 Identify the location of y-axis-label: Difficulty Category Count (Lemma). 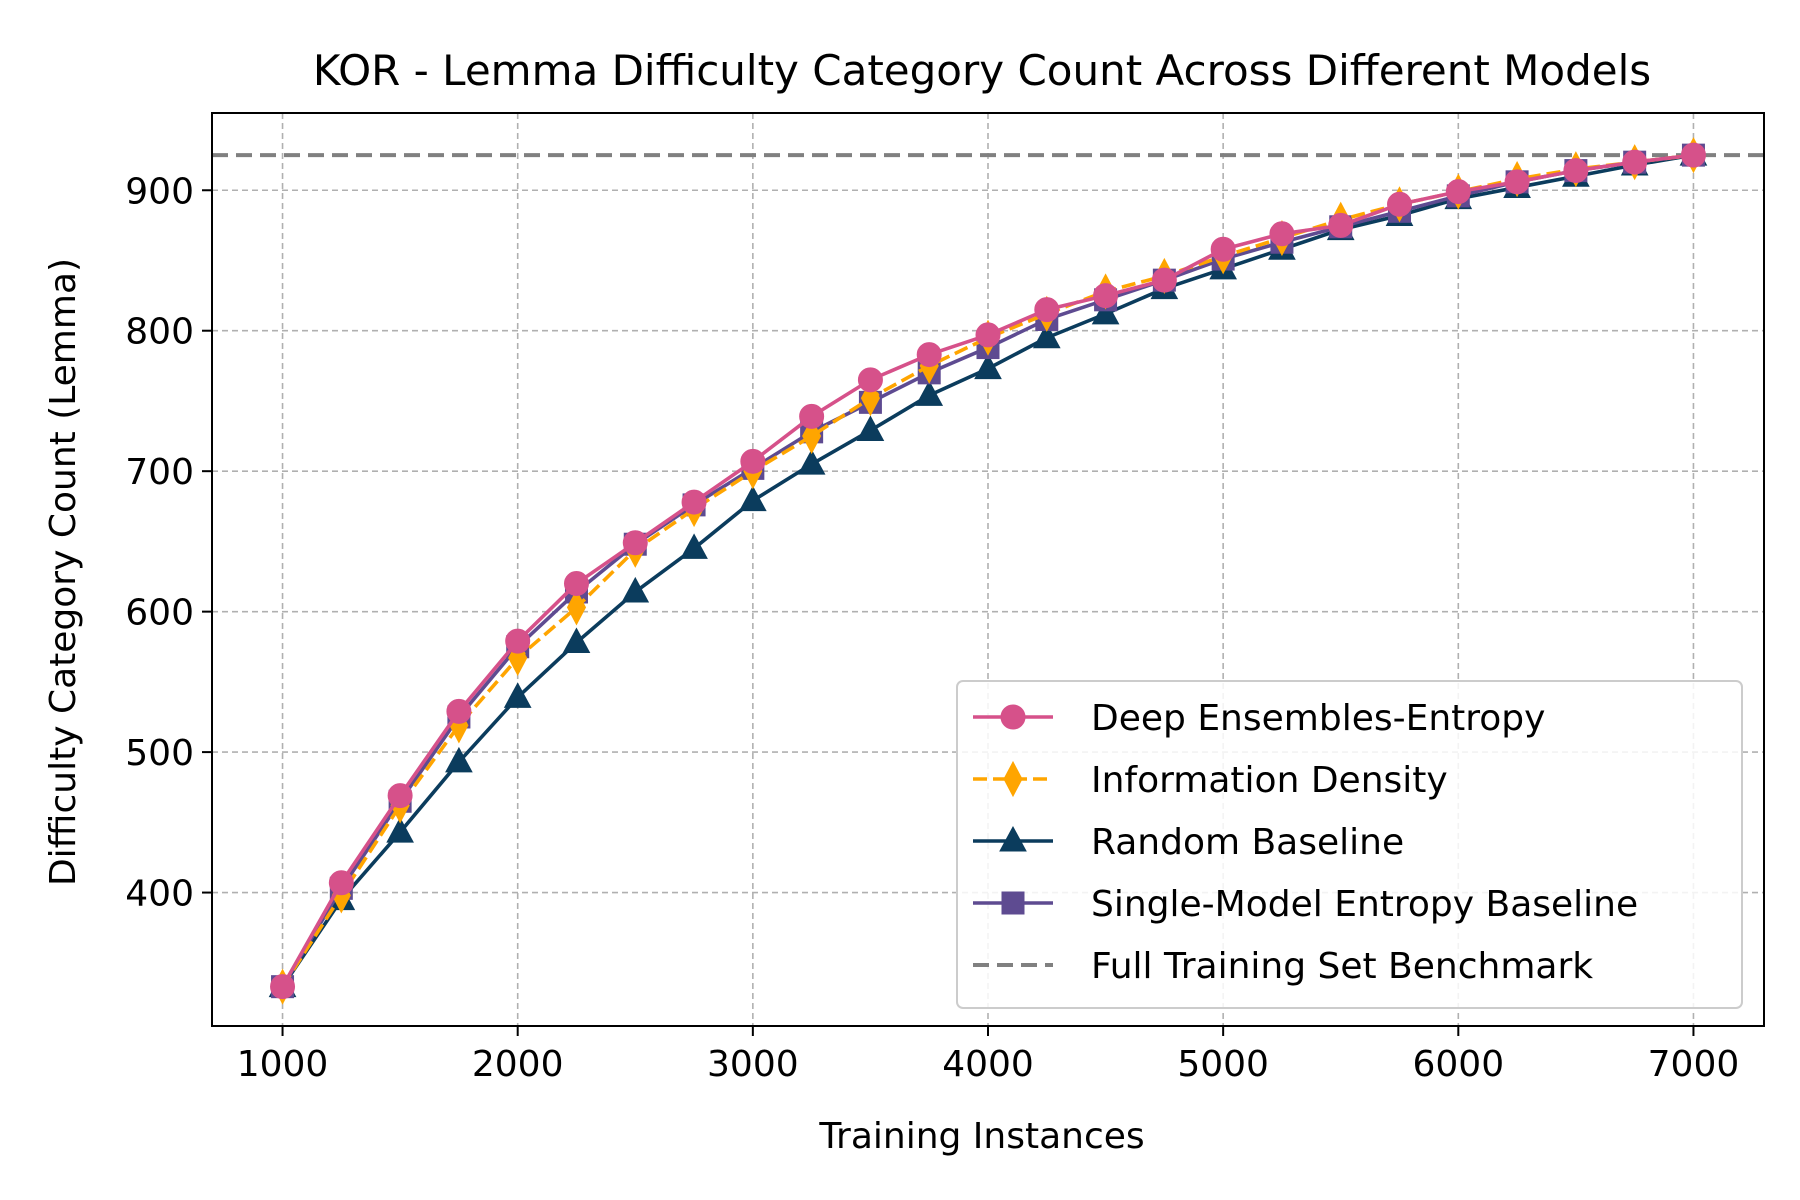
(63, 572).